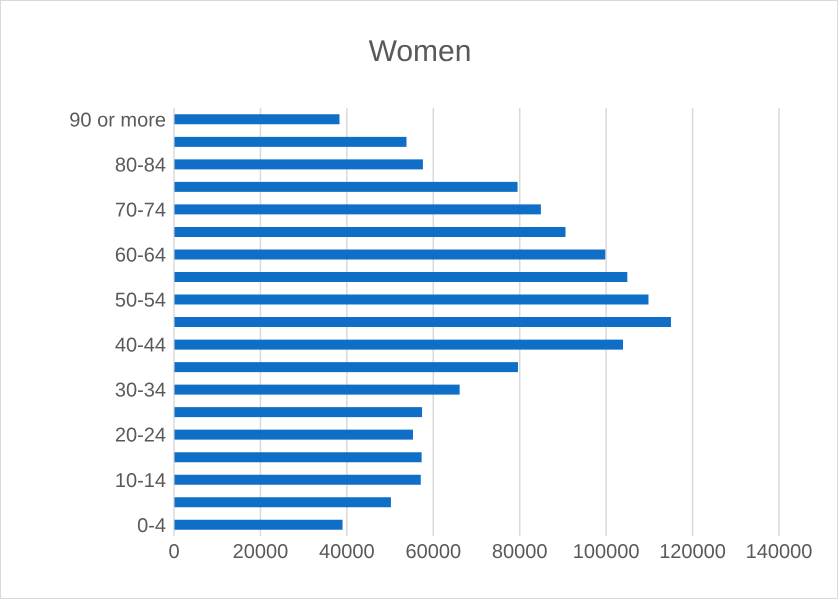  What do you see at coordinates (117, 120) in the screenshot?
I see `y-tick-label: 90 or more` at bounding box center [117, 120].